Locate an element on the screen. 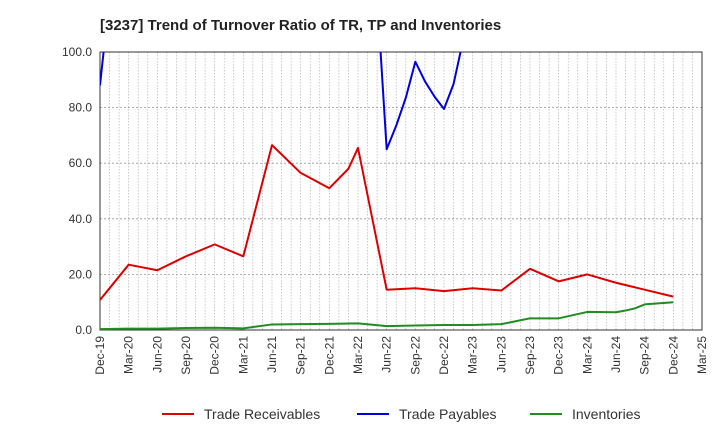 The image size is (720, 440). x-tick-label: Mar-22 is located at coordinates (358, 355).